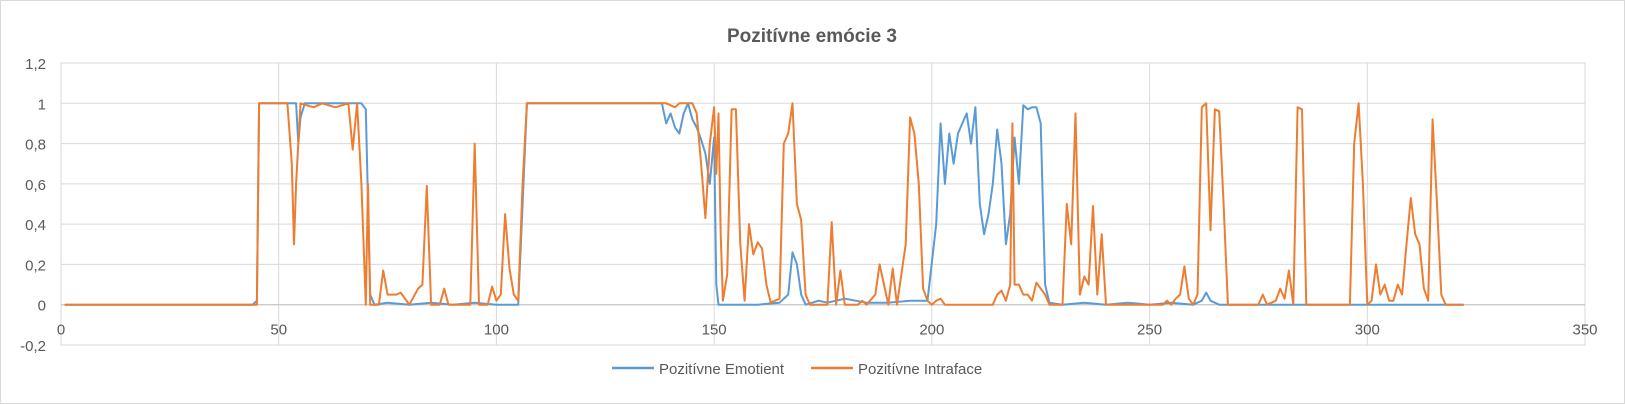 The image size is (1625, 404). Describe the element at coordinates (35, 145) in the screenshot. I see `y-tick-label: 0,8` at that location.